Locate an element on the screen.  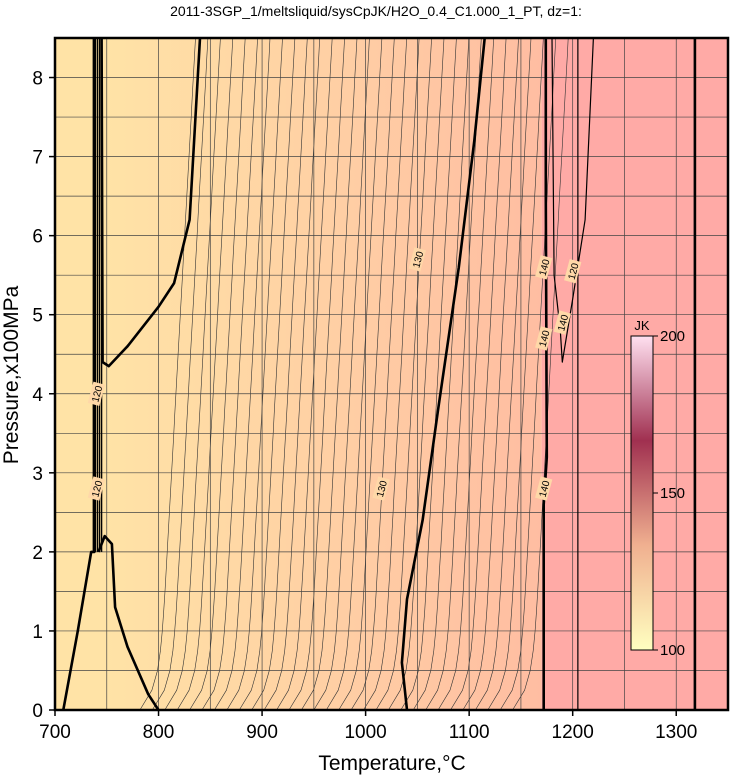
x-tick-label: 800 is located at coordinates (159, 732).